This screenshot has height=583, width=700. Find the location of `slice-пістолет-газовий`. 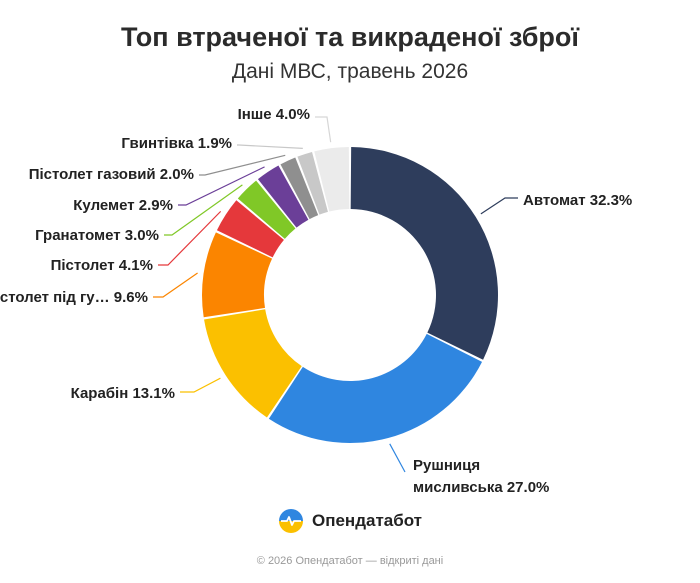

slice-пістолет-газовий is located at coordinates (299, 188).